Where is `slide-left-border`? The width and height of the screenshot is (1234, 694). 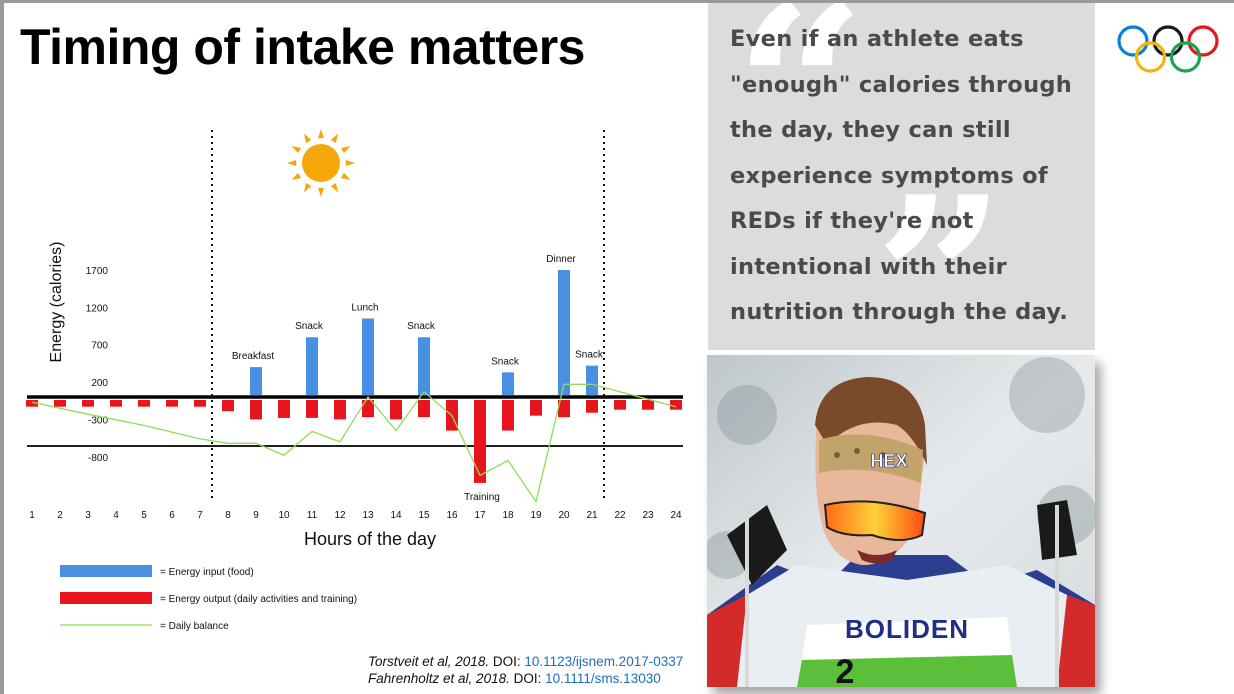 slide-left-border is located at coordinates (2, 347).